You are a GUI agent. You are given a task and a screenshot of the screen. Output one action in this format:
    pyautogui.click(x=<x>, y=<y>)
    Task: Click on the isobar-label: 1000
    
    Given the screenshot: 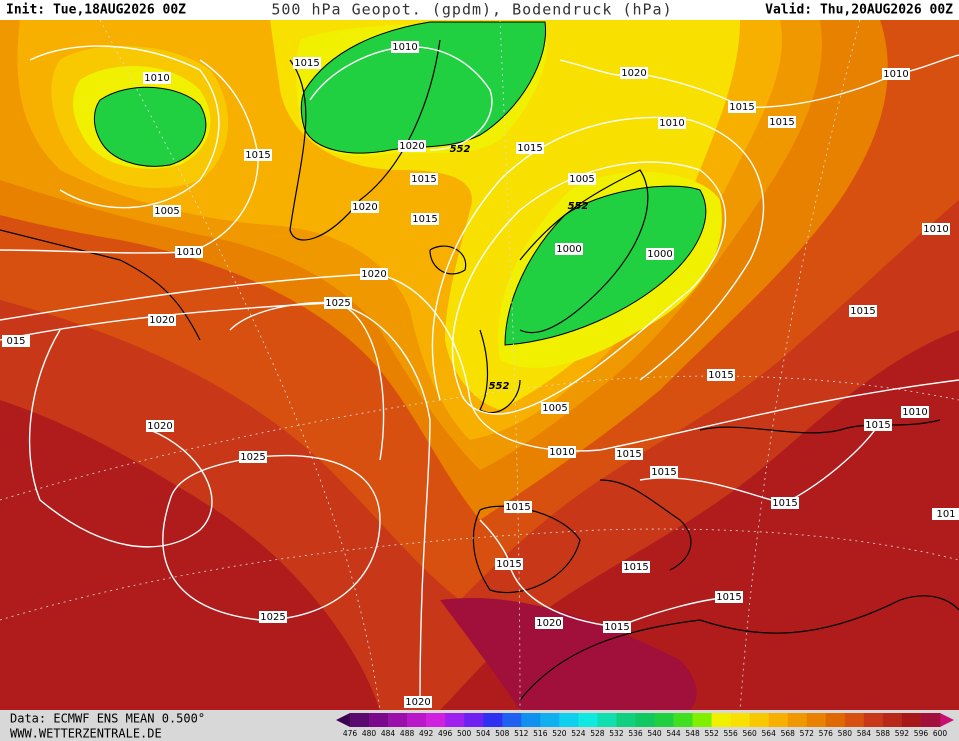 What is the action you would take?
    pyautogui.click(x=659, y=254)
    